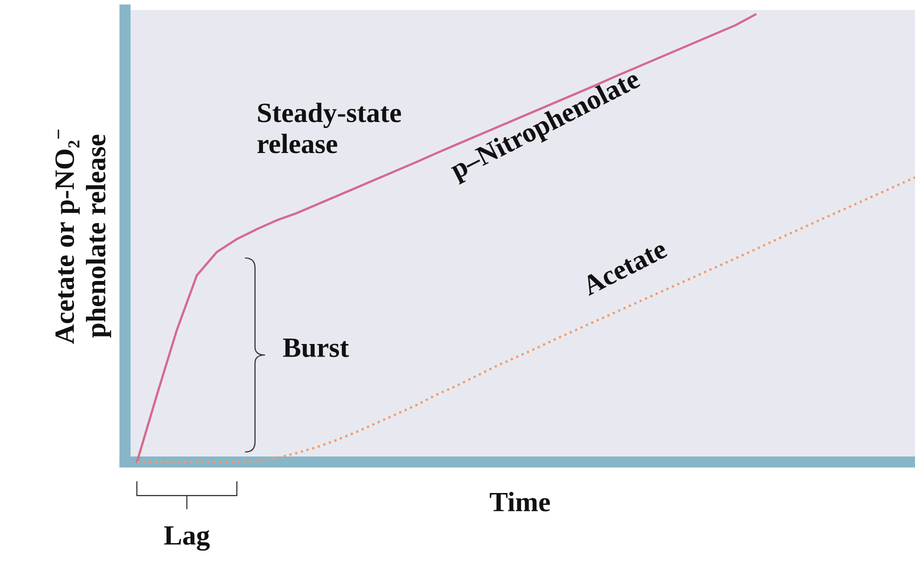  I want to click on annotation: Burst, so click(316, 348).